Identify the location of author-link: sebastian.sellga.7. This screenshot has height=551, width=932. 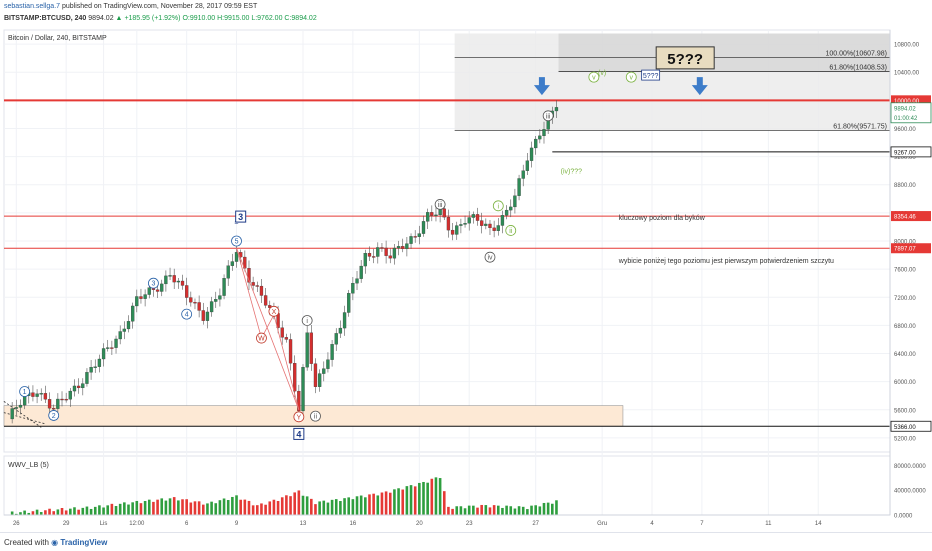
(32, 6).